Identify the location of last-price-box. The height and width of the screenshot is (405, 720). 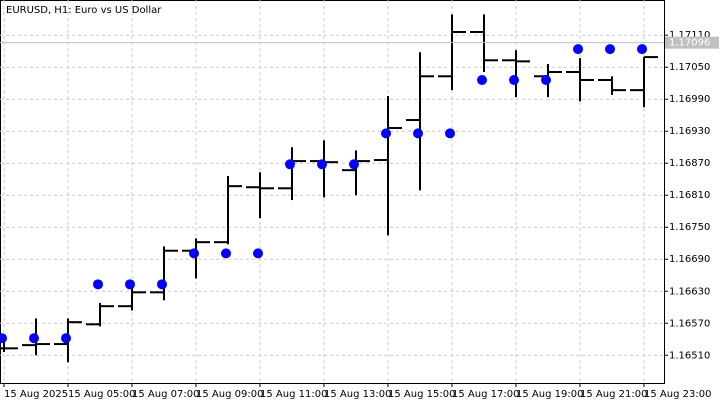
(692, 42).